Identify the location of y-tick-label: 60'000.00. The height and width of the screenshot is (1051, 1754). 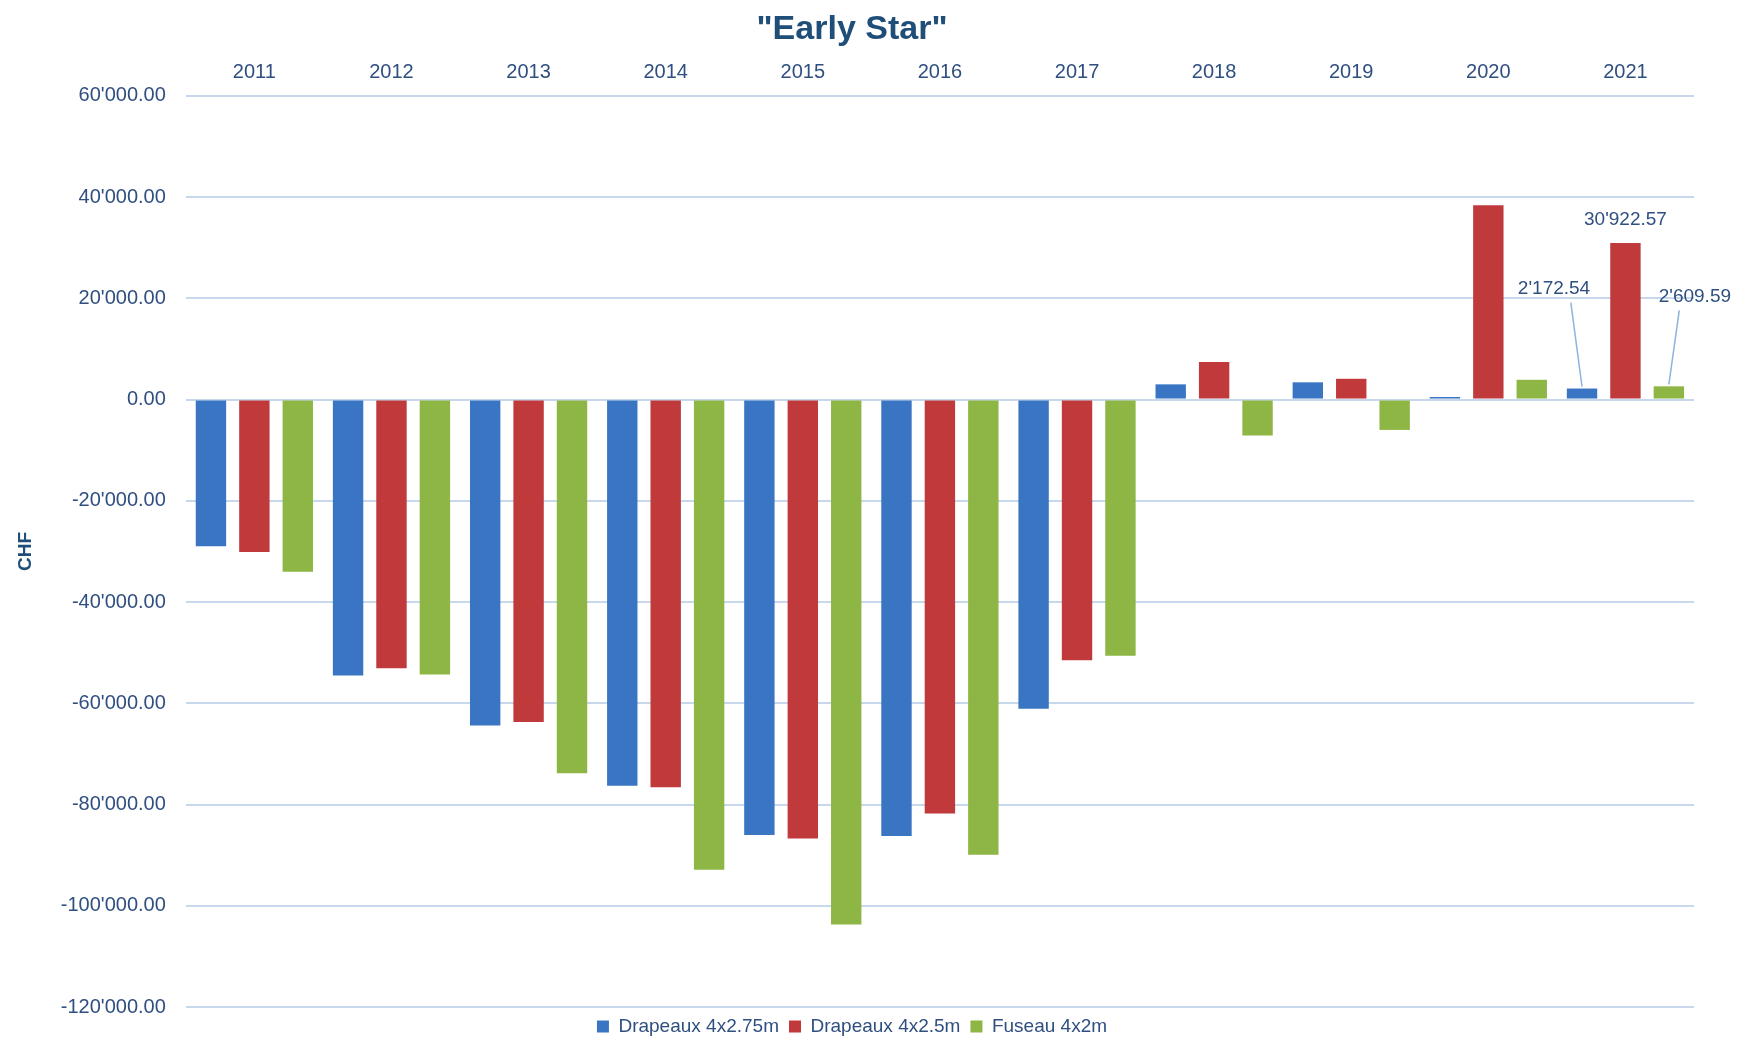
(122, 94).